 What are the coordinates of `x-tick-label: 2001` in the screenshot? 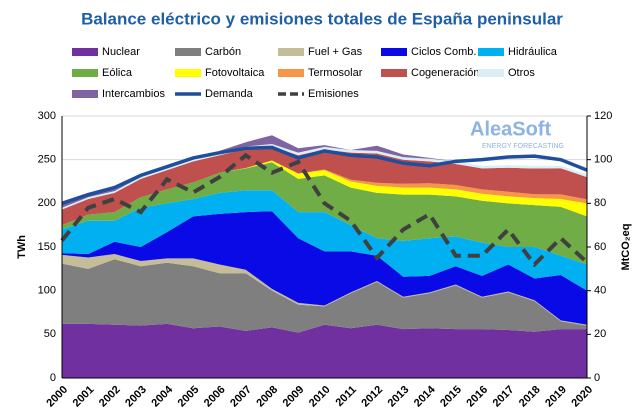 It's located at (84, 397).